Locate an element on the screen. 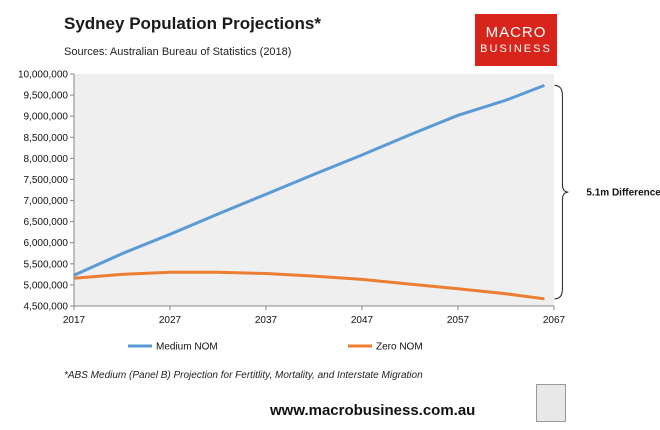 This screenshot has height=430, width=660. x-tick-label: 2047 is located at coordinates (362, 320).